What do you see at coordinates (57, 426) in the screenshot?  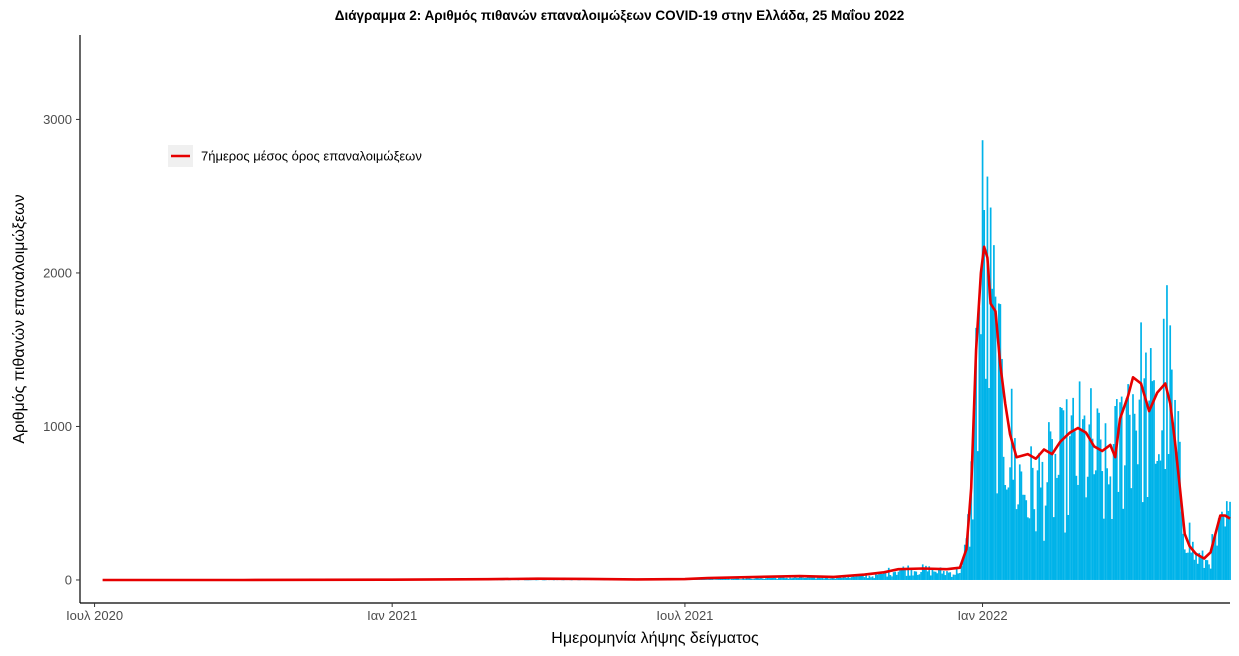 I see `y-tick-label: 1000` at bounding box center [57, 426].